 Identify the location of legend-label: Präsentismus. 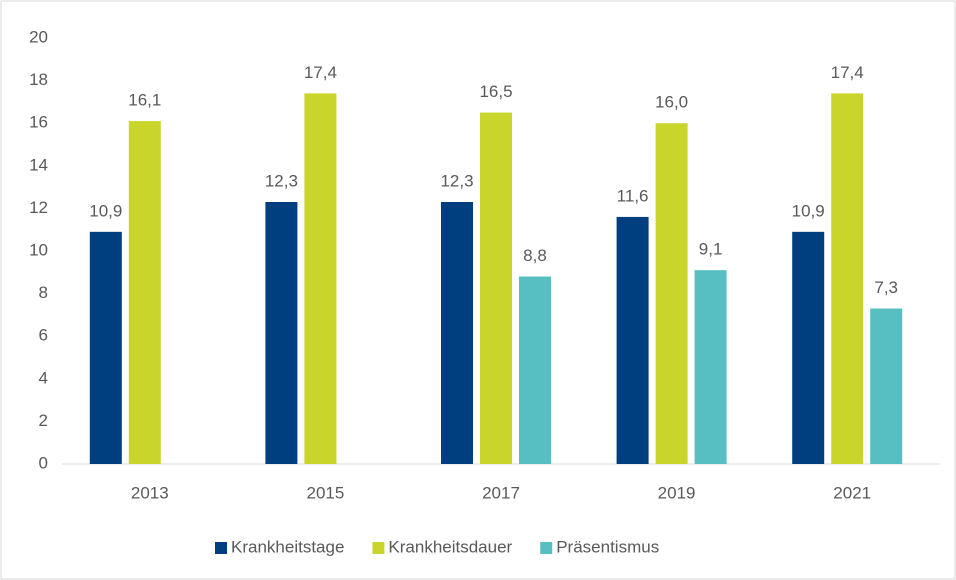
(607, 546).